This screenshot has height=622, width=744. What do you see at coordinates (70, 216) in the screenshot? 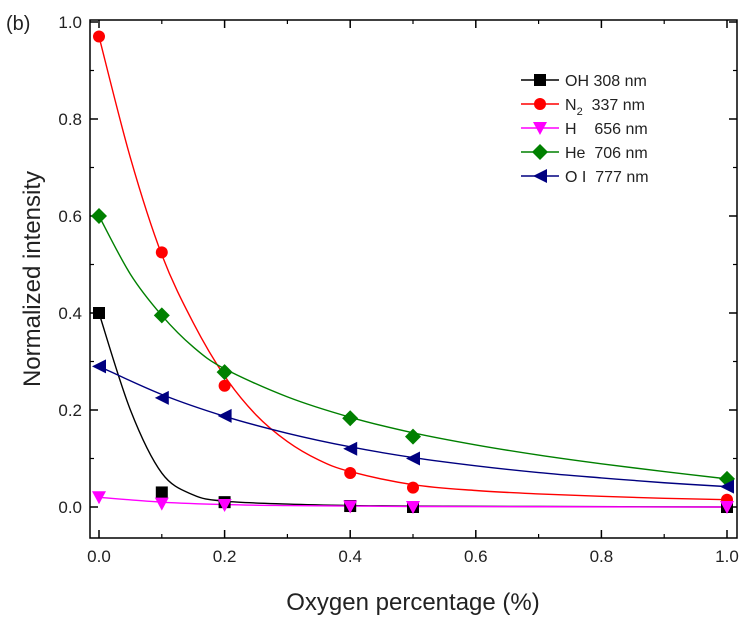
I see `y-tick-label: 0.6` at bounding box center [70, 216].